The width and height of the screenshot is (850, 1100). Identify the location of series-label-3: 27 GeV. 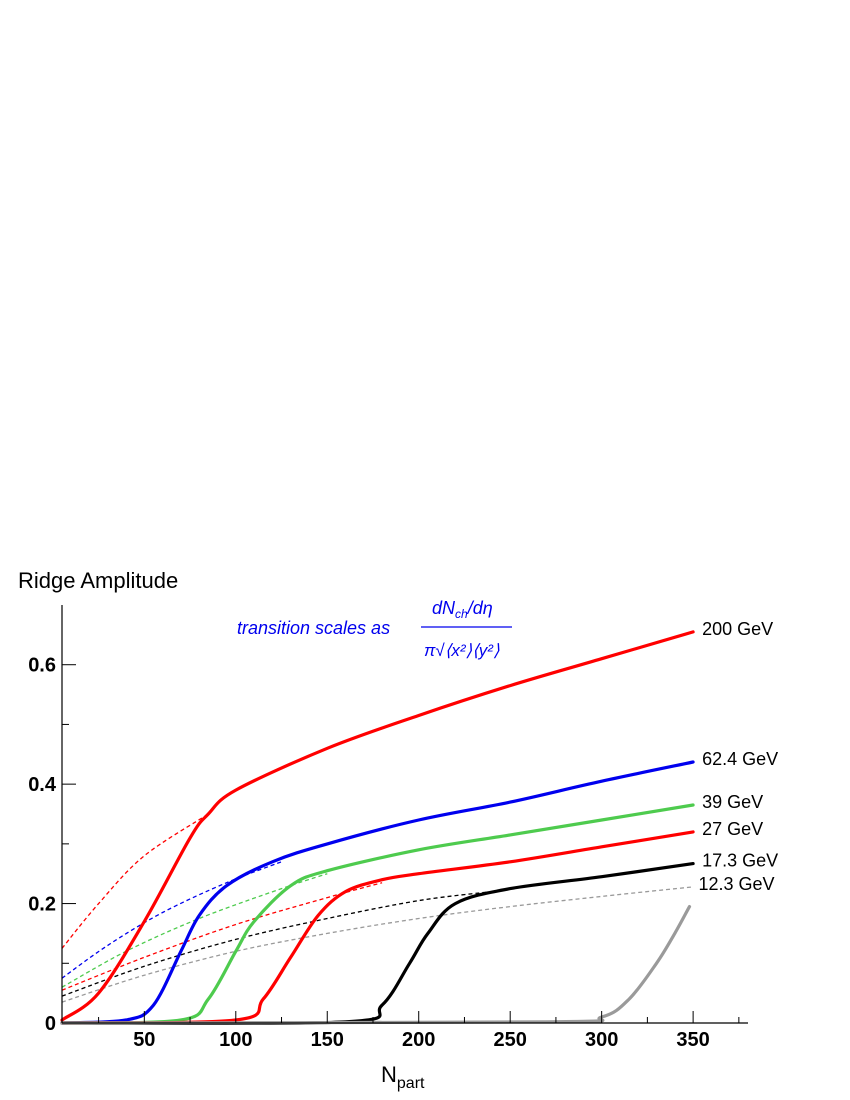
(732, 829).